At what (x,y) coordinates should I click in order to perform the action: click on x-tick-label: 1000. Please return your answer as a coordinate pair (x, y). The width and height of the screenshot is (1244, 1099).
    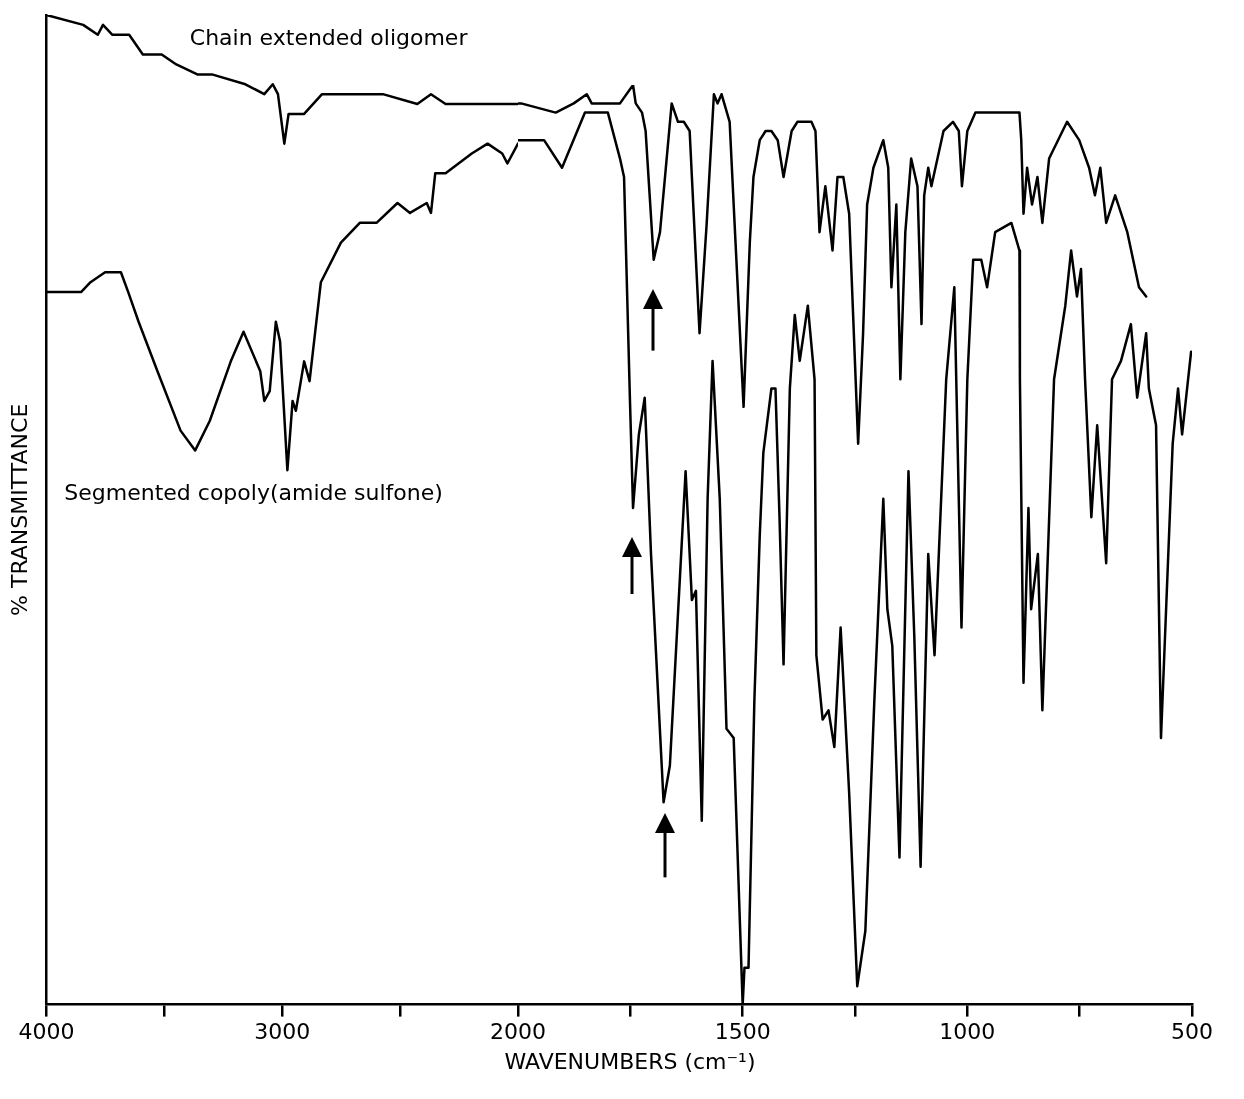
    Looking at the image, I should click on (967, 1031).